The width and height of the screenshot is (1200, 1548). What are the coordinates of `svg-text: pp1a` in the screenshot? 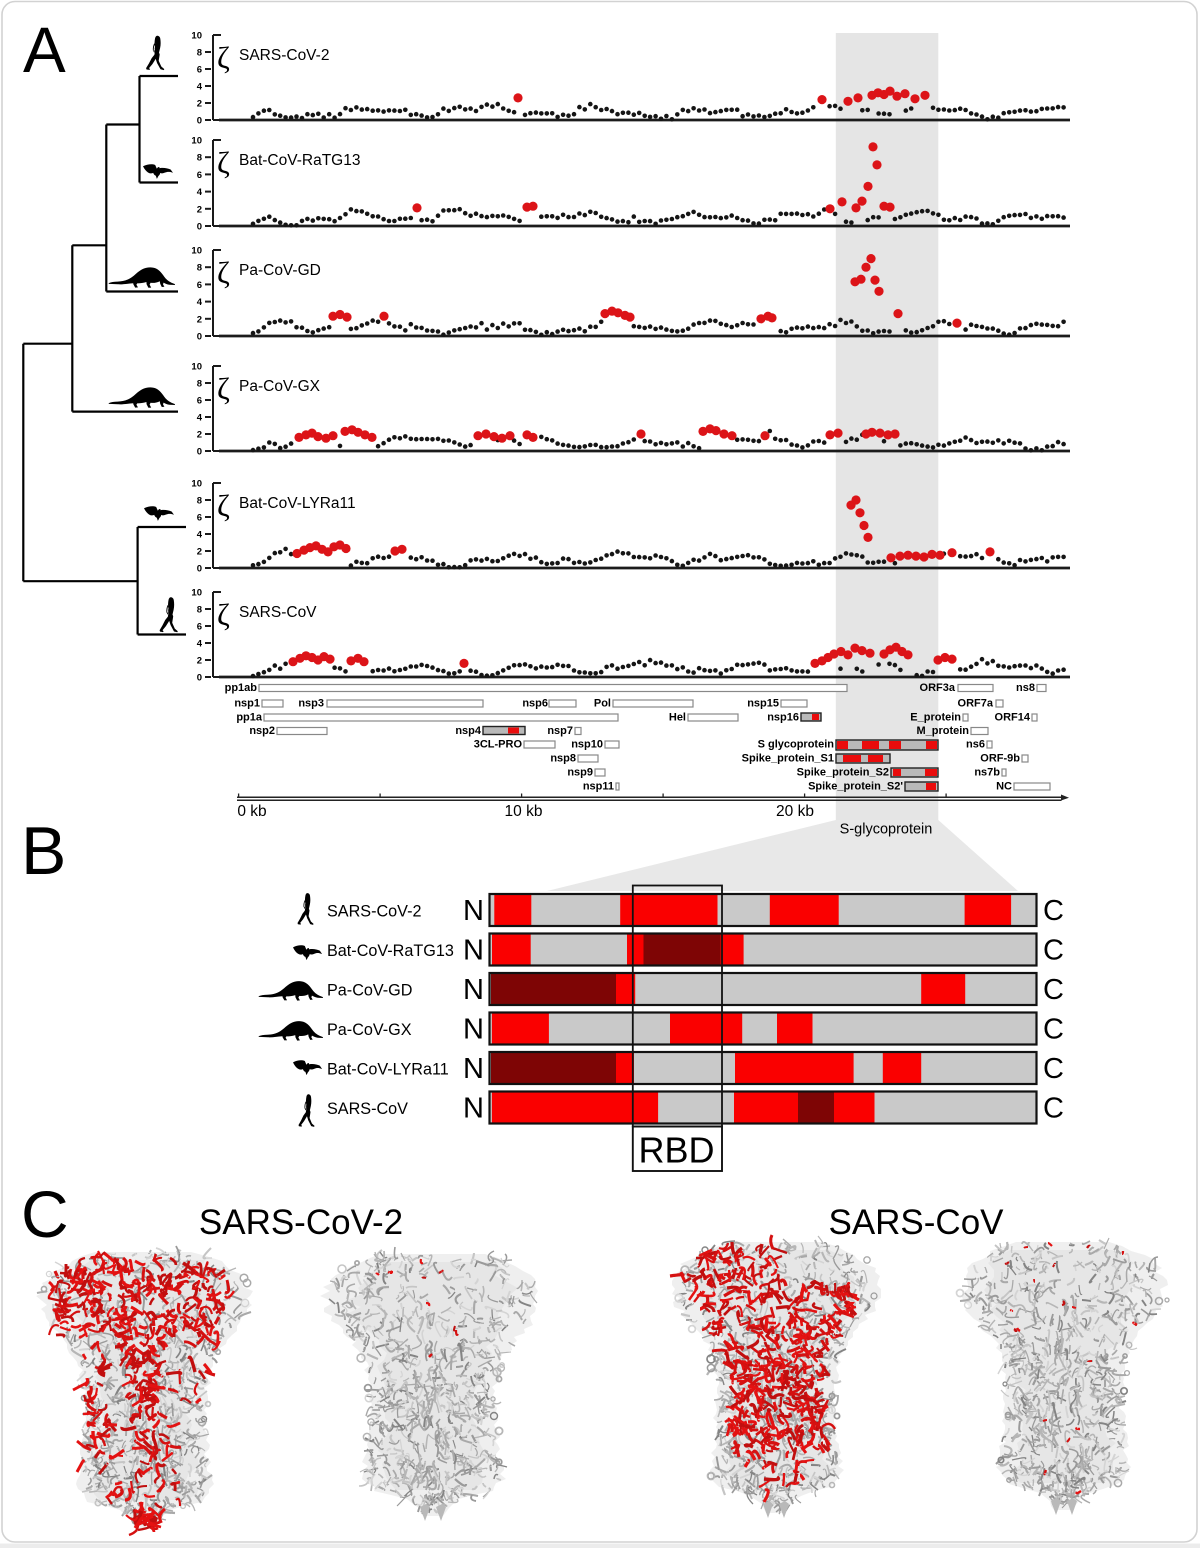 It's located at (249, 718).